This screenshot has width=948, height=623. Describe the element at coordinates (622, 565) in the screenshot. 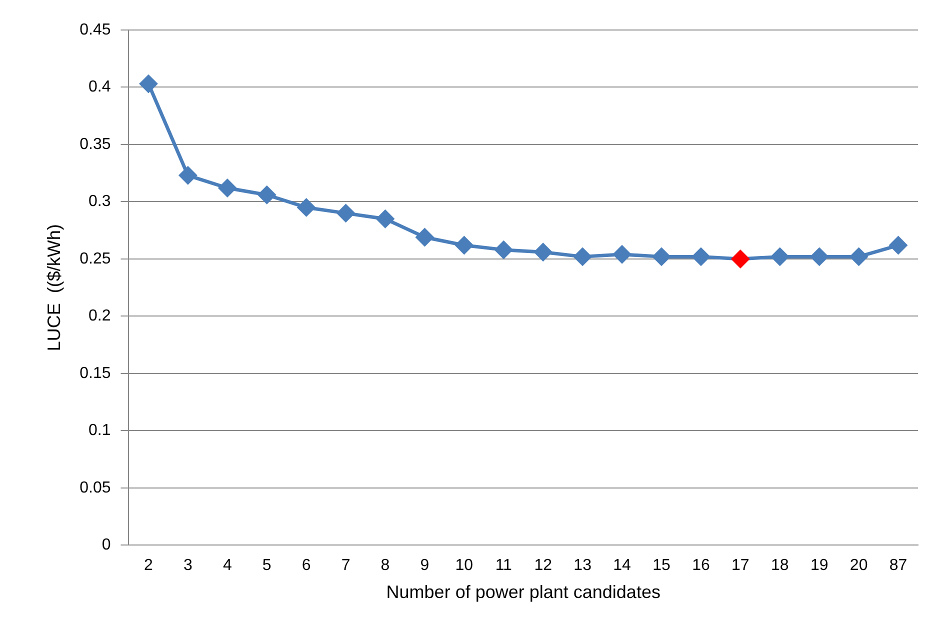

I see `x-tick-label: 14` at that location.